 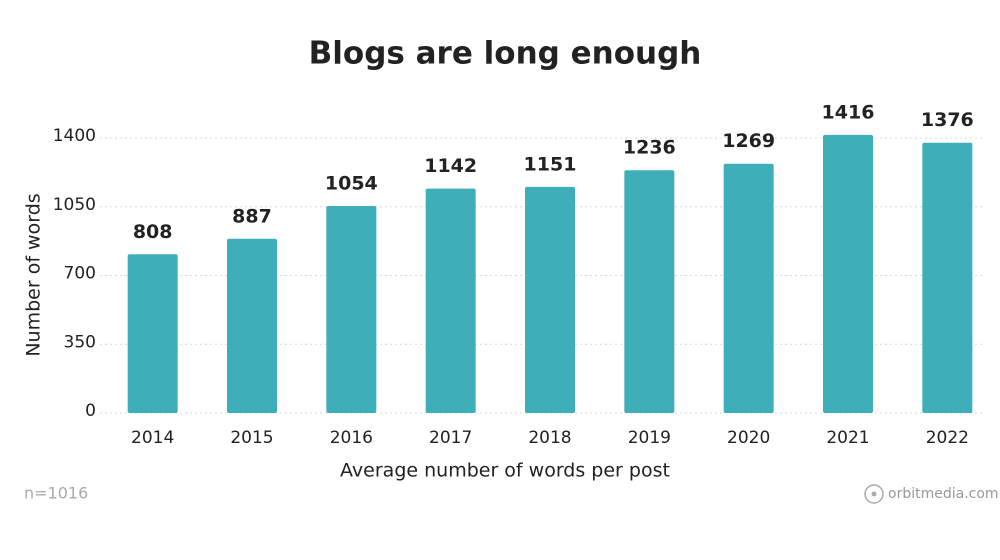 What do you see at coordinates (80, 342) in the screenshot?
I see `y-tick-label: 350` at bounding box center [80, 342].